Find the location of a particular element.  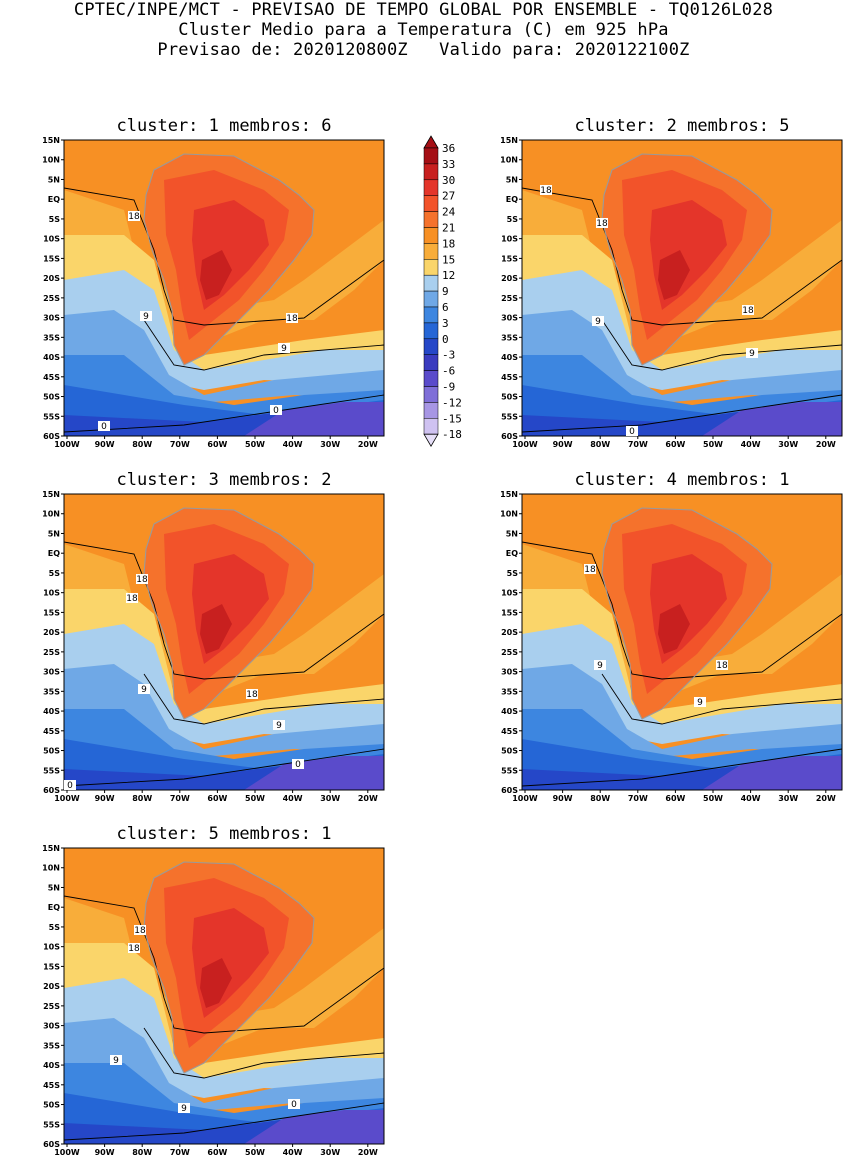

legend-label: 33 is located at coordinates (448, 164).